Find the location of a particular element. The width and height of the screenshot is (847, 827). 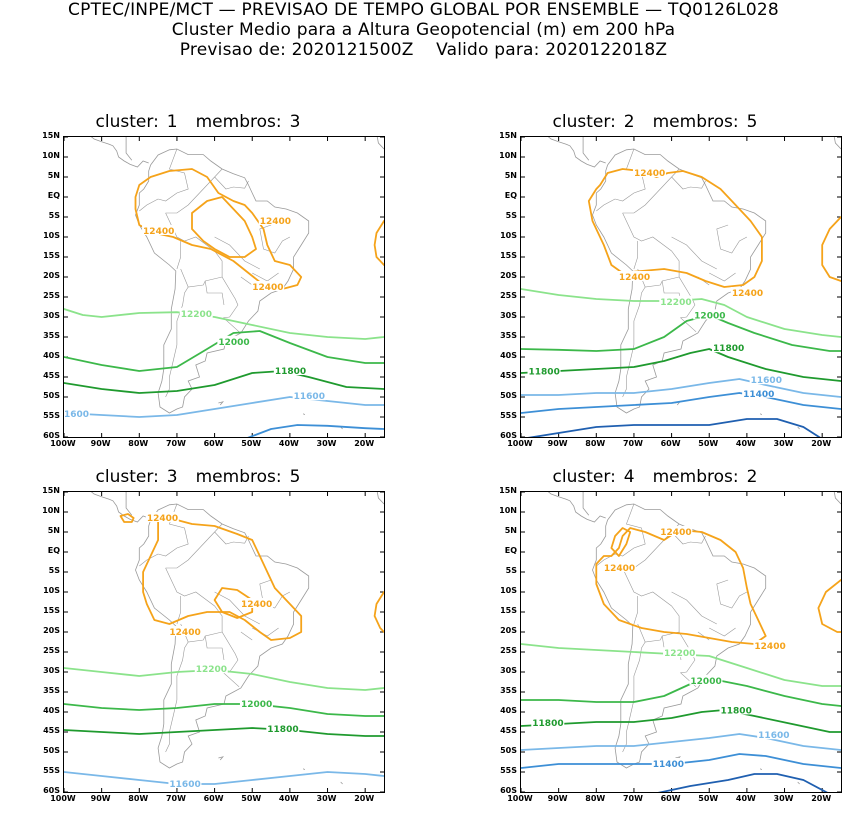

contour-label: 11400 is located at coordinates (758, 395).